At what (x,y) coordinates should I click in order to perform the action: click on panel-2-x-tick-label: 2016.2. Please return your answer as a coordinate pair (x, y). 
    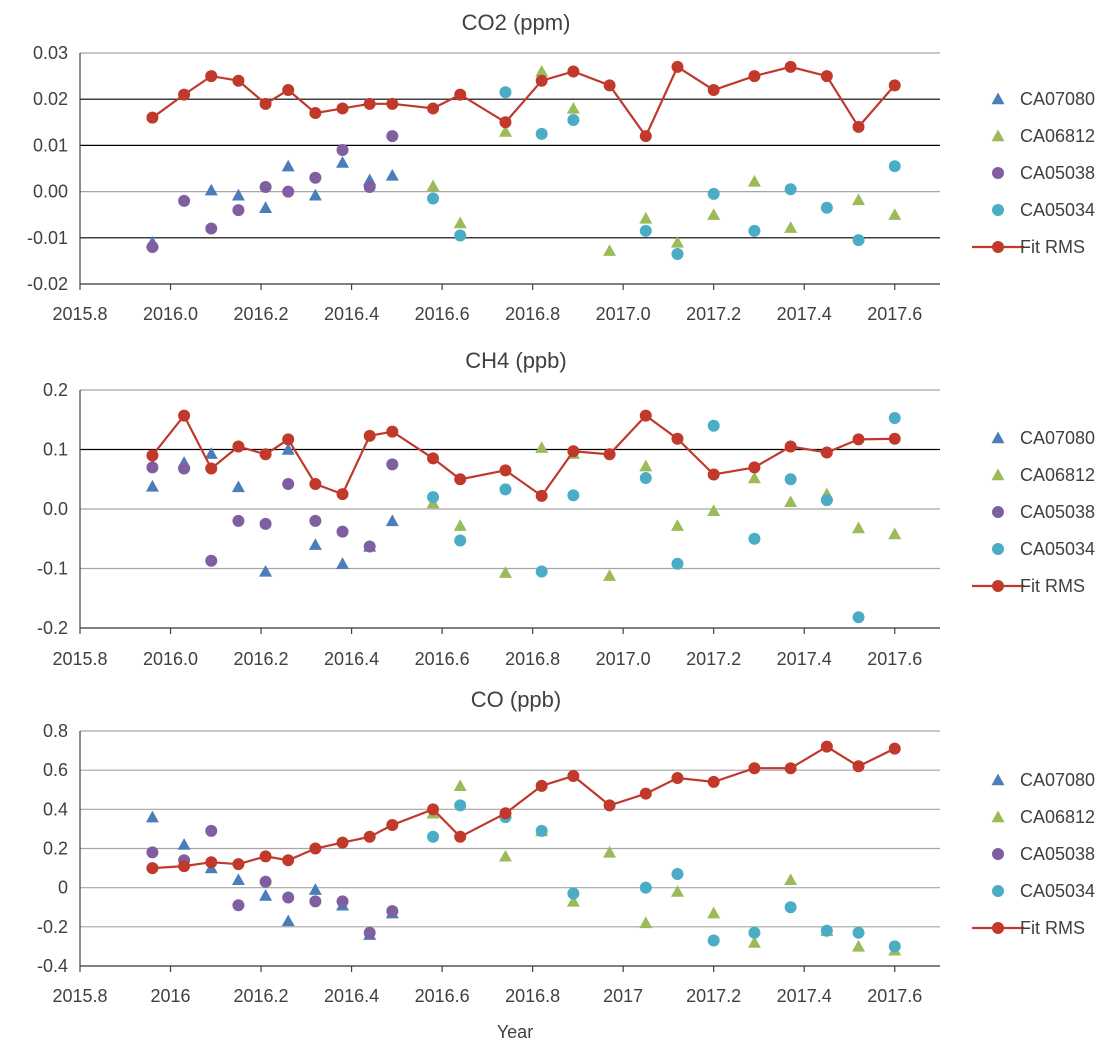
    Looking at the image, I should click on (261, 659).